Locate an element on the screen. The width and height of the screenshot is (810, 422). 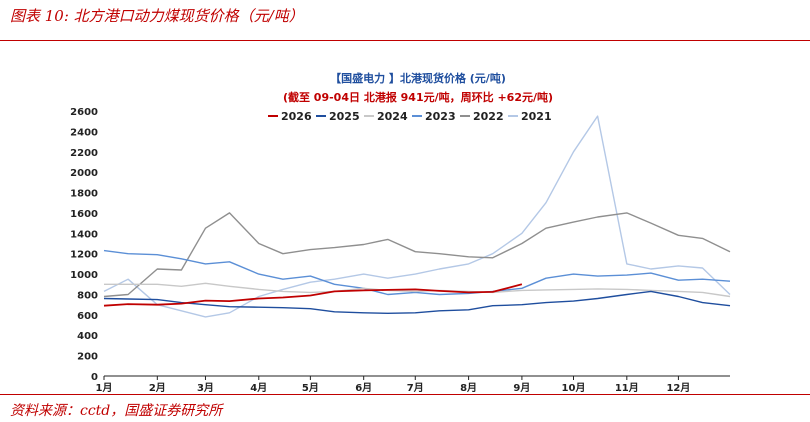
y-tick-label: 400 is located at coordinates (87, 336).